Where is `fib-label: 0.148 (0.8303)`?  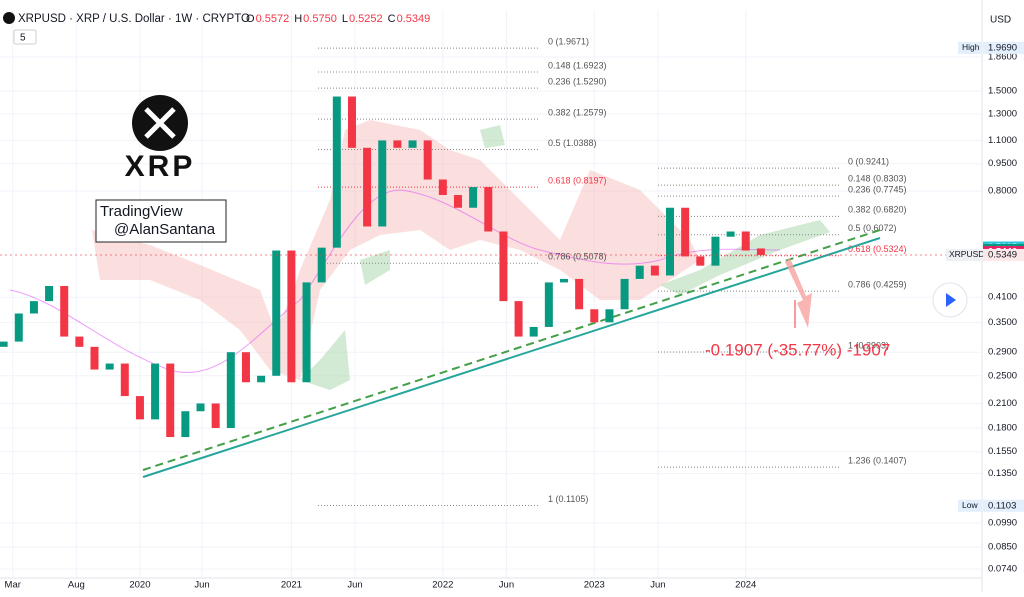
fib-label: 0.148 (0.8303) is located at coordinates (877, 178).